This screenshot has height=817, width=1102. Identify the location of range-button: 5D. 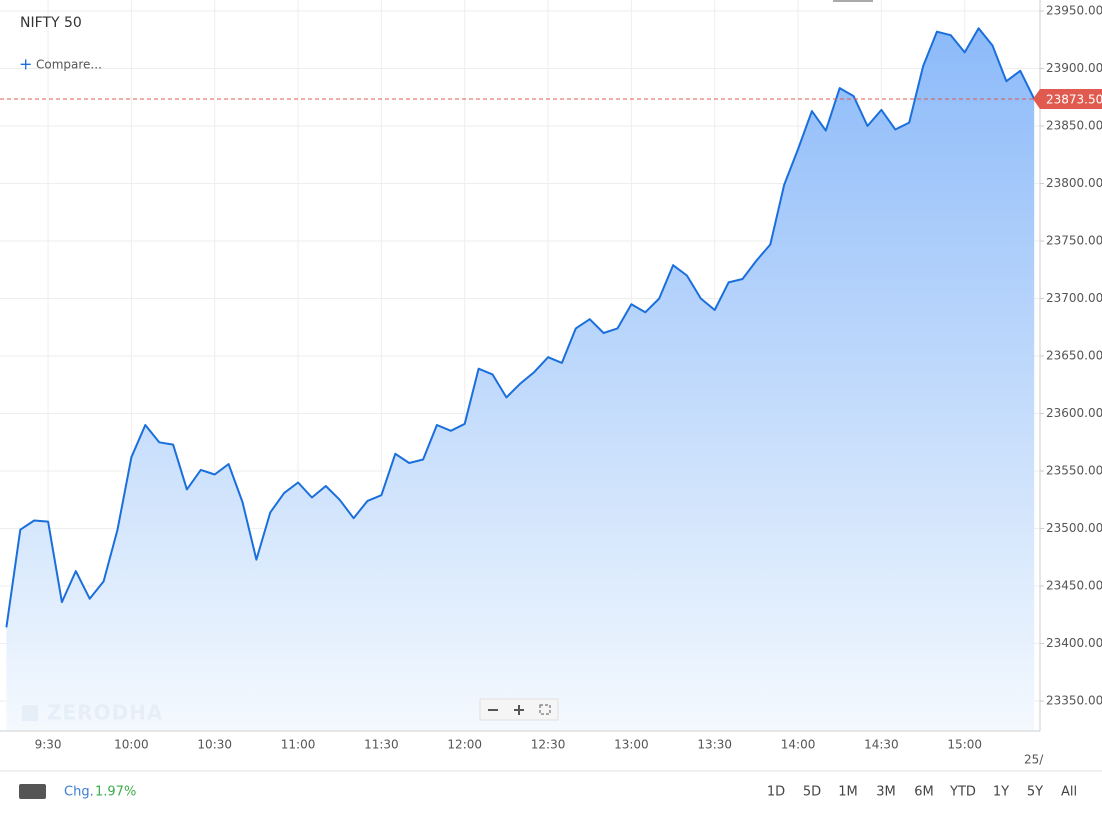
(812, 792).